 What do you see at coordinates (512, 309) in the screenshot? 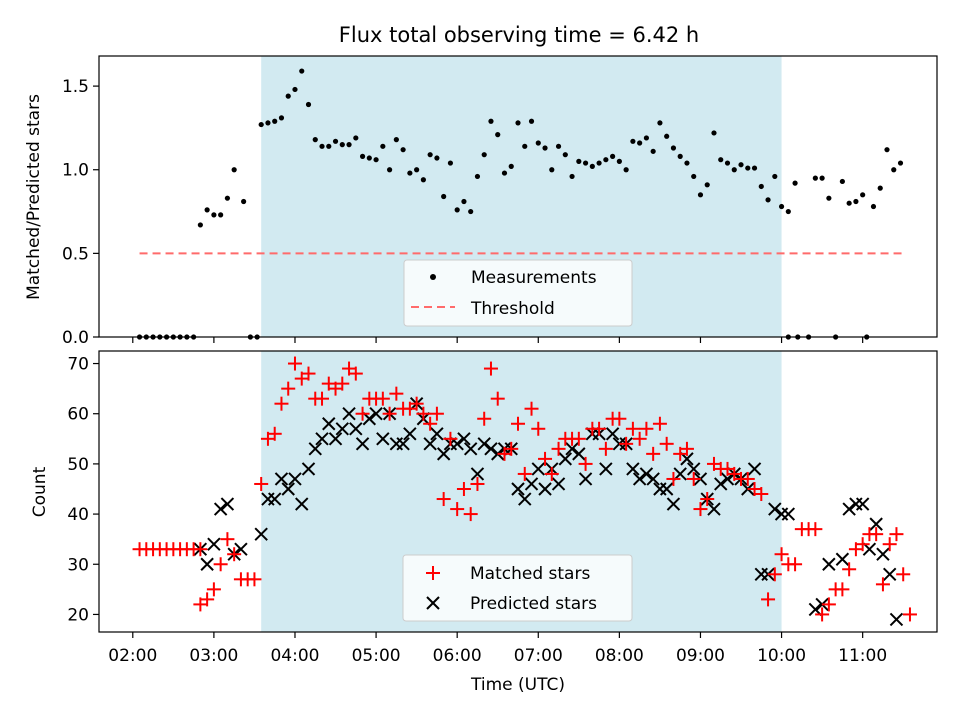
I see `legend-threshold-label: Threshold` at bounding box center [512, 309].